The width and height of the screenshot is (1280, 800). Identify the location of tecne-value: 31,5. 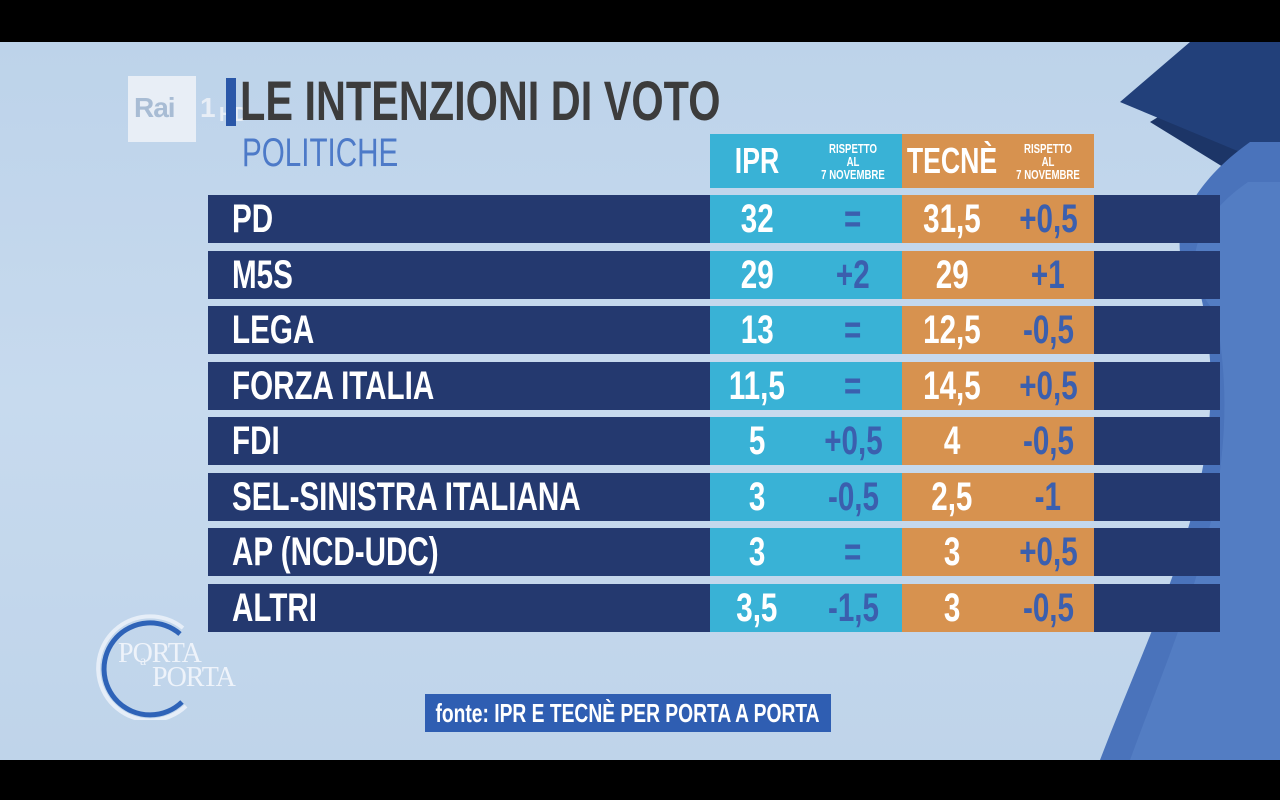
(952, 219).